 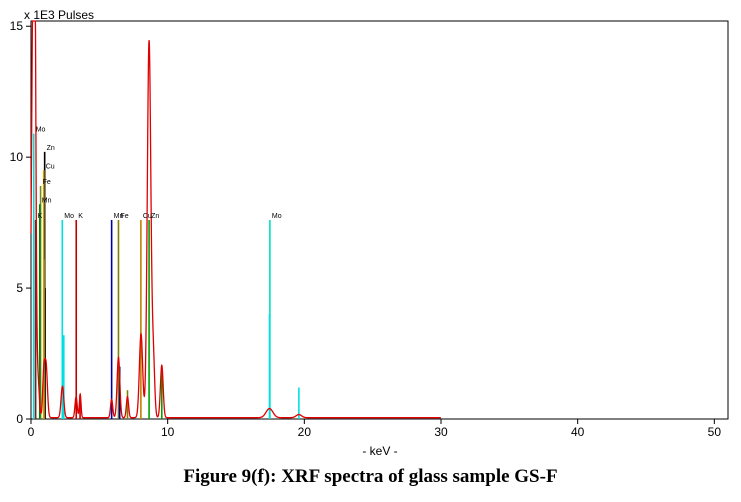 What do you see at coordinates (31, 432) in the screenshot?
I see `x-tick-label: 0` at bounding box center [31, 432].